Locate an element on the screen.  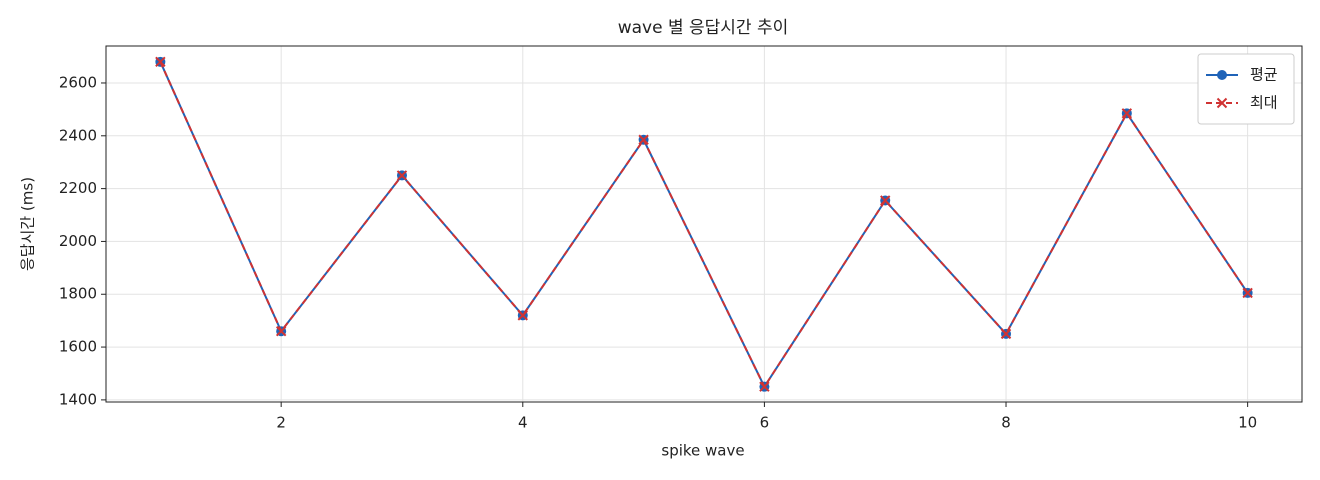
x-tick-label: 2 is located at coordinates (281, 423).